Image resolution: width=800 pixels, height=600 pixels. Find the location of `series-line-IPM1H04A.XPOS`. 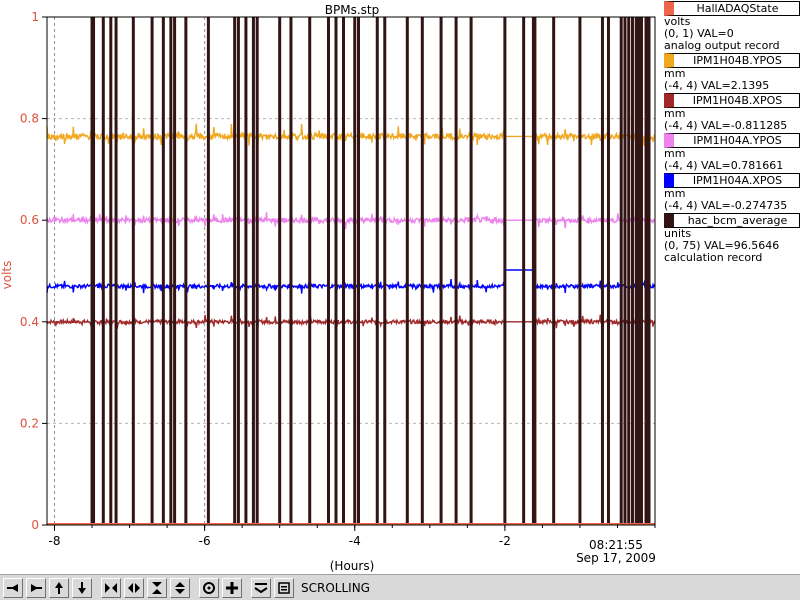

series-line-IPM1H04A.XPOS is located at coordinates (351, 281).